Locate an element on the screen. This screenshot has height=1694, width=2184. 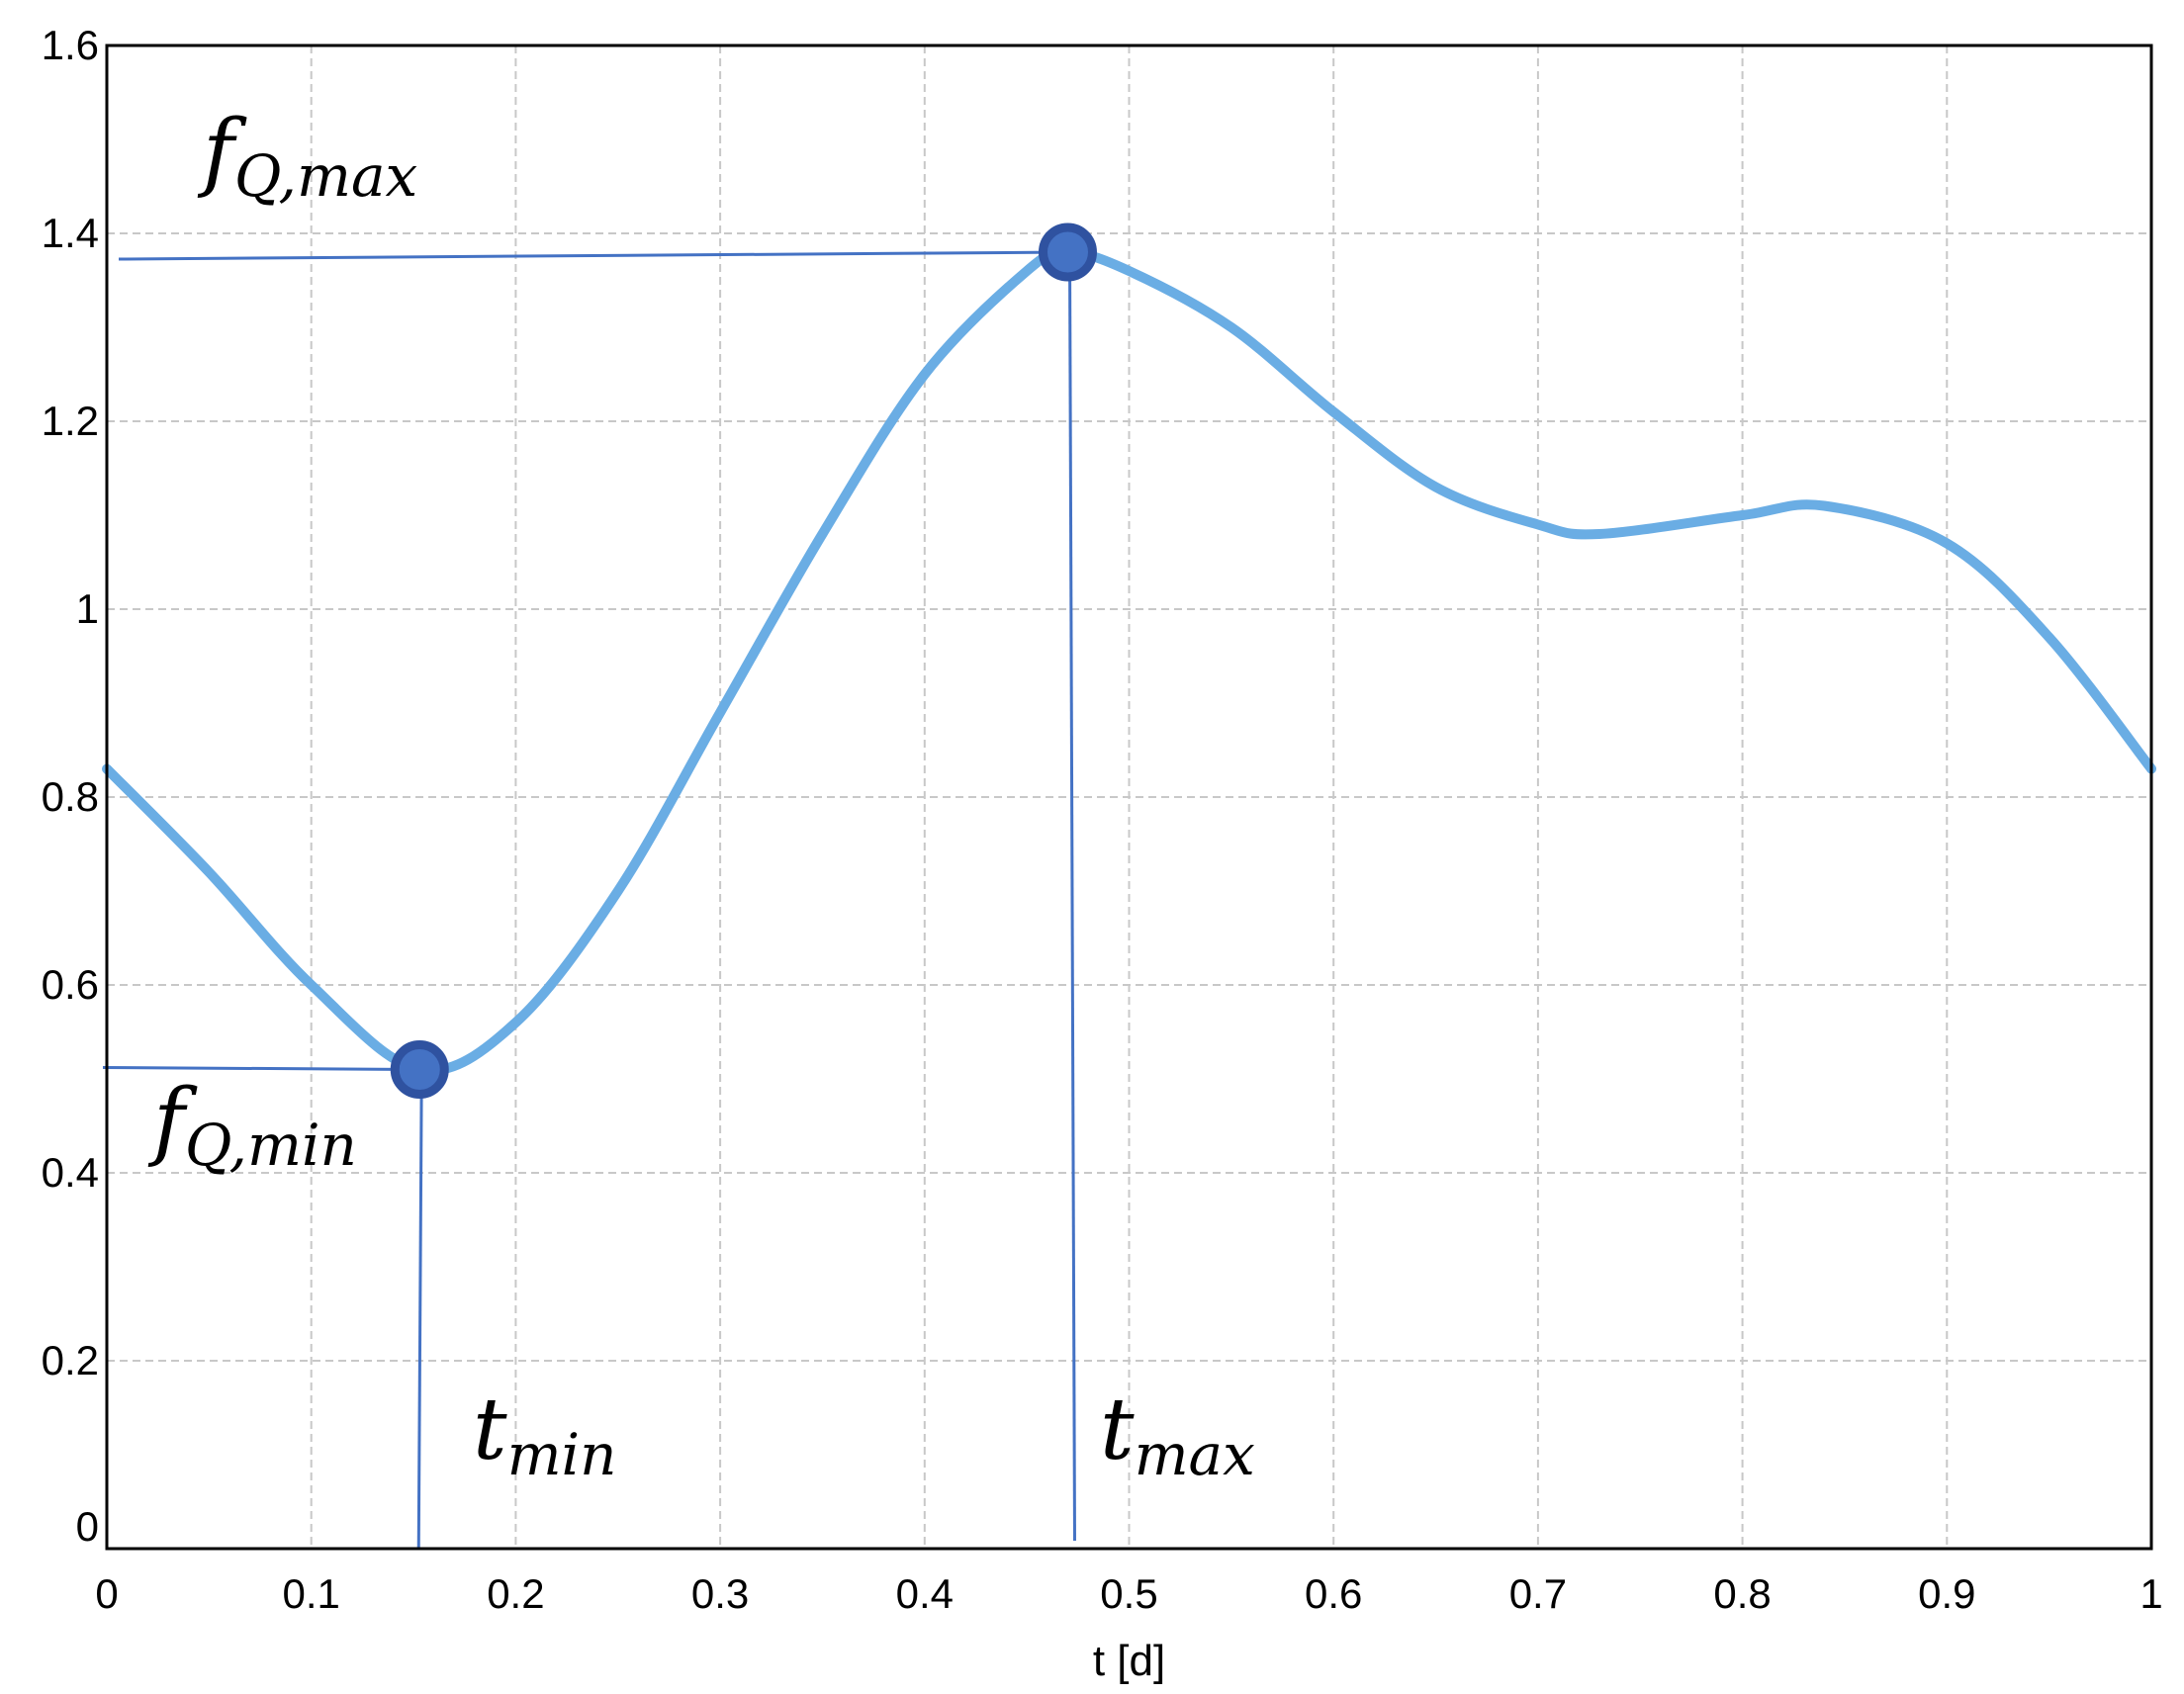
min-vertical-guide is located at coordinates (419, 1309).